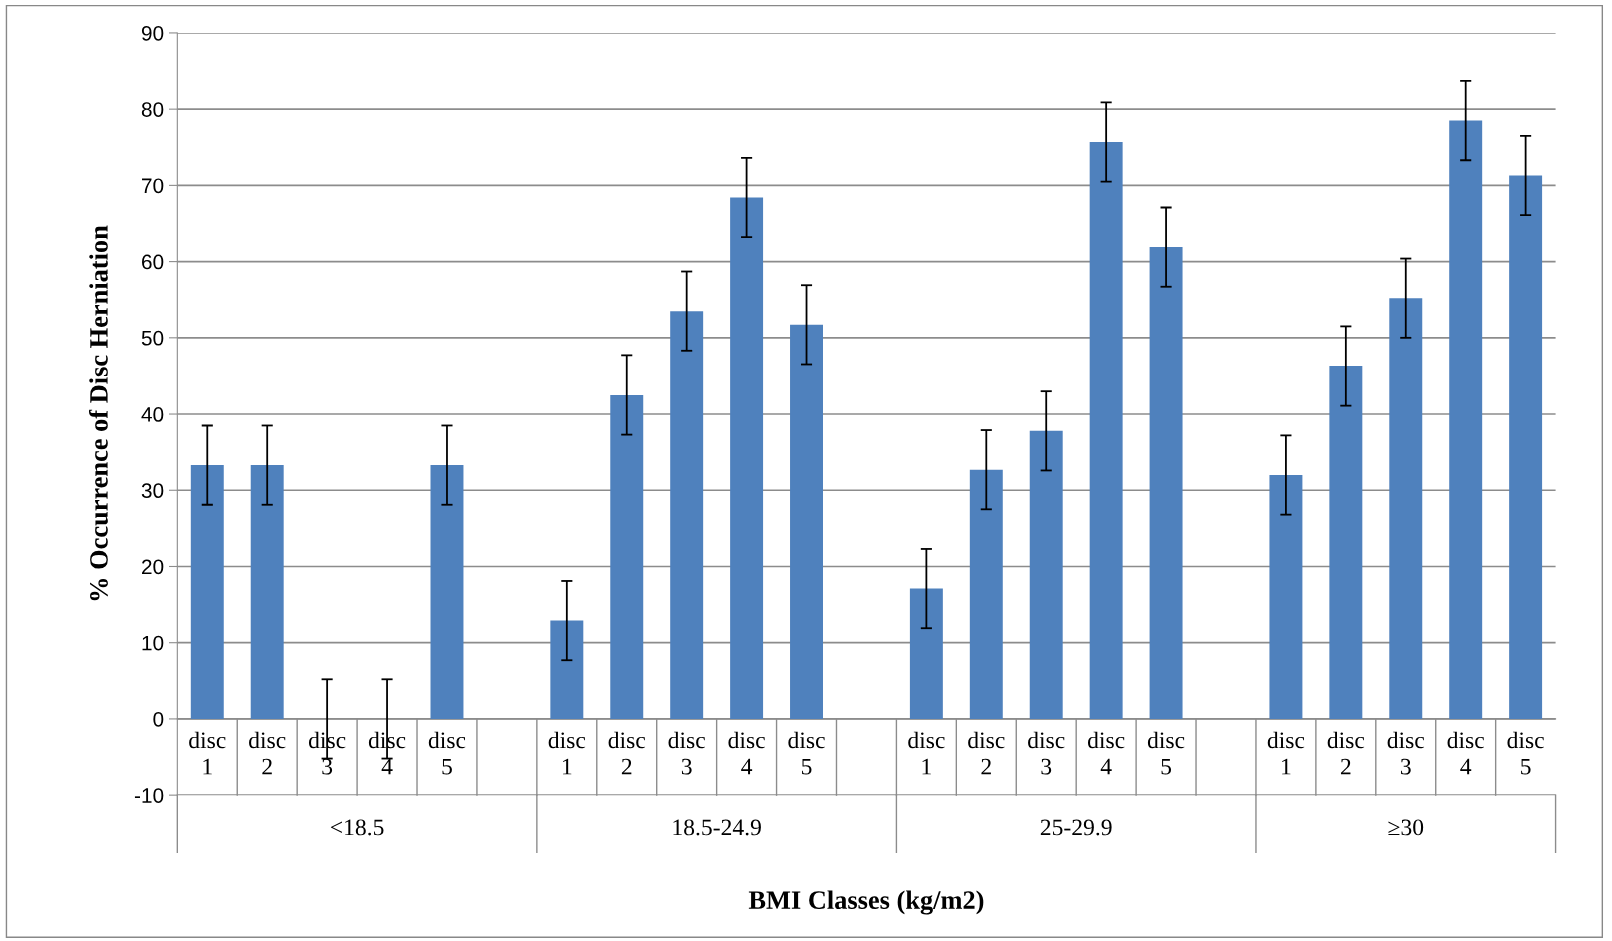  What do you see at coordinates (357, 827) in the screenshot?
I see `text: <18.5` at bounding box center [357, 827].